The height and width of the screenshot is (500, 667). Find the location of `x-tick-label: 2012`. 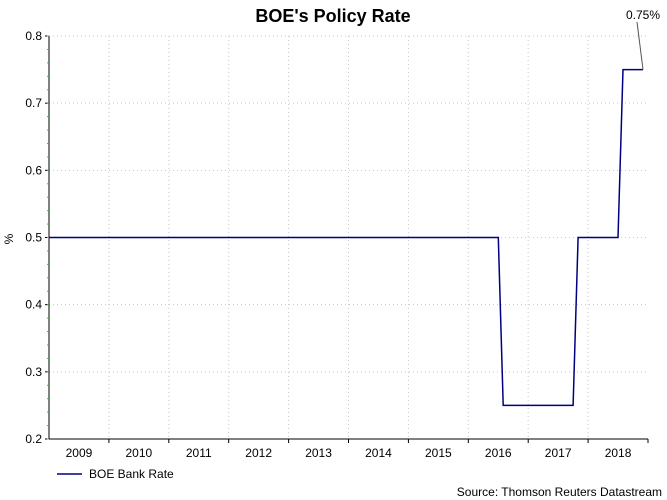

x-tick-label: 2012 is located at coordinates (258, 453).